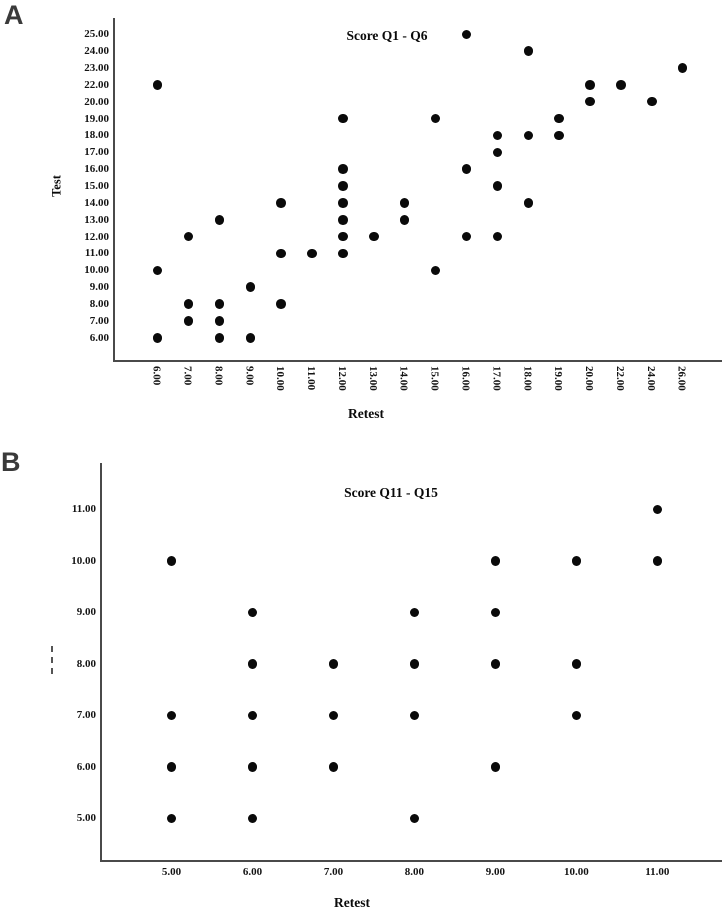  Describe the element at coordinates (96, 68) in the screenshot. I see `y-tick-label: 23.00` at that location.